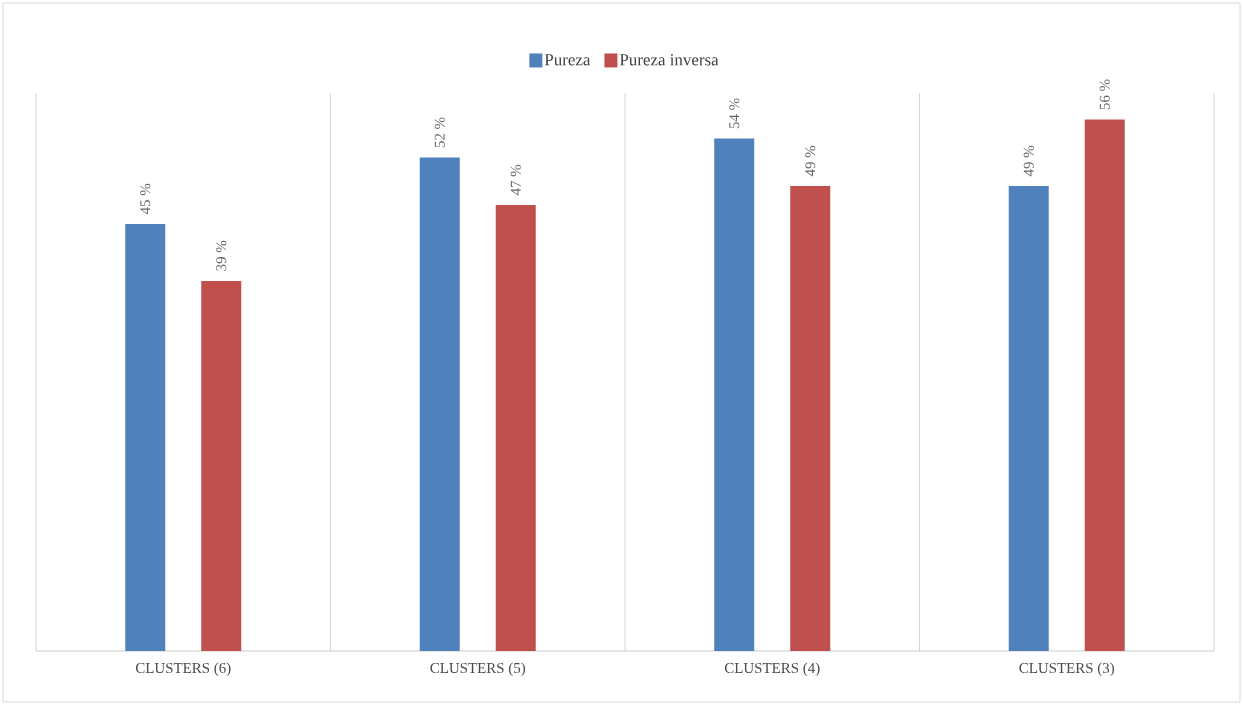 Image resolution: width=1243 pixels, height=705 pixels. What do you see at coordinates (1104, 94) in the screenshot?
I see `data-label: 56 %` at bounding box center [1104, 94].